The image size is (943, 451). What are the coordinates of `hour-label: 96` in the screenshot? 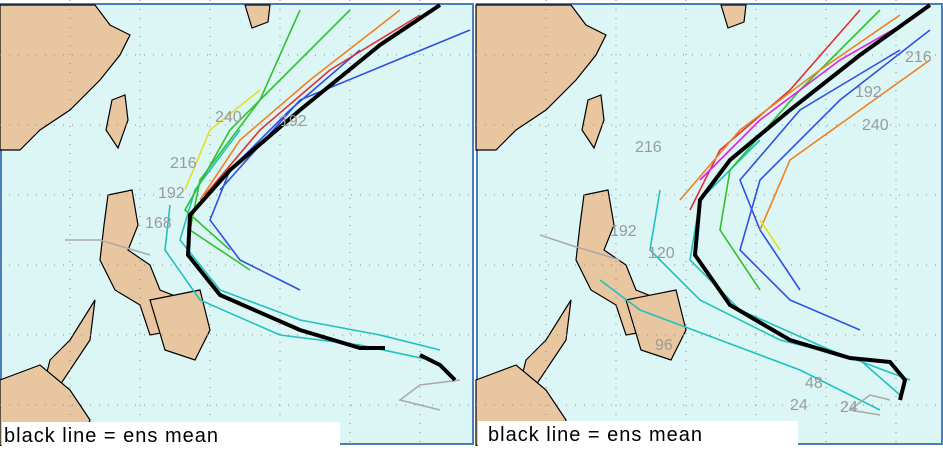 It's located at (664, 345).